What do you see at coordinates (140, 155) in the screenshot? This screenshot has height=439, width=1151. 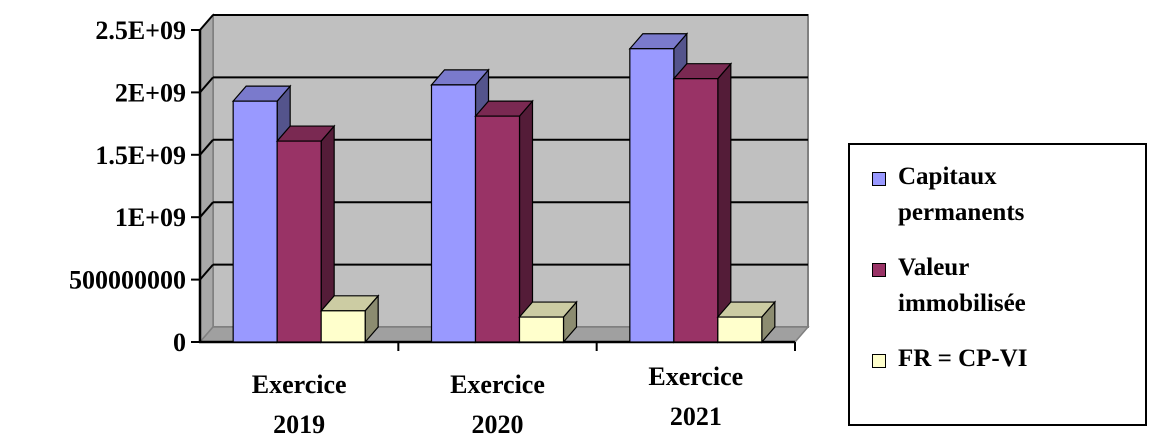 I see `y-tick-label: 1.5E+09` at bounding box center [140, 155].